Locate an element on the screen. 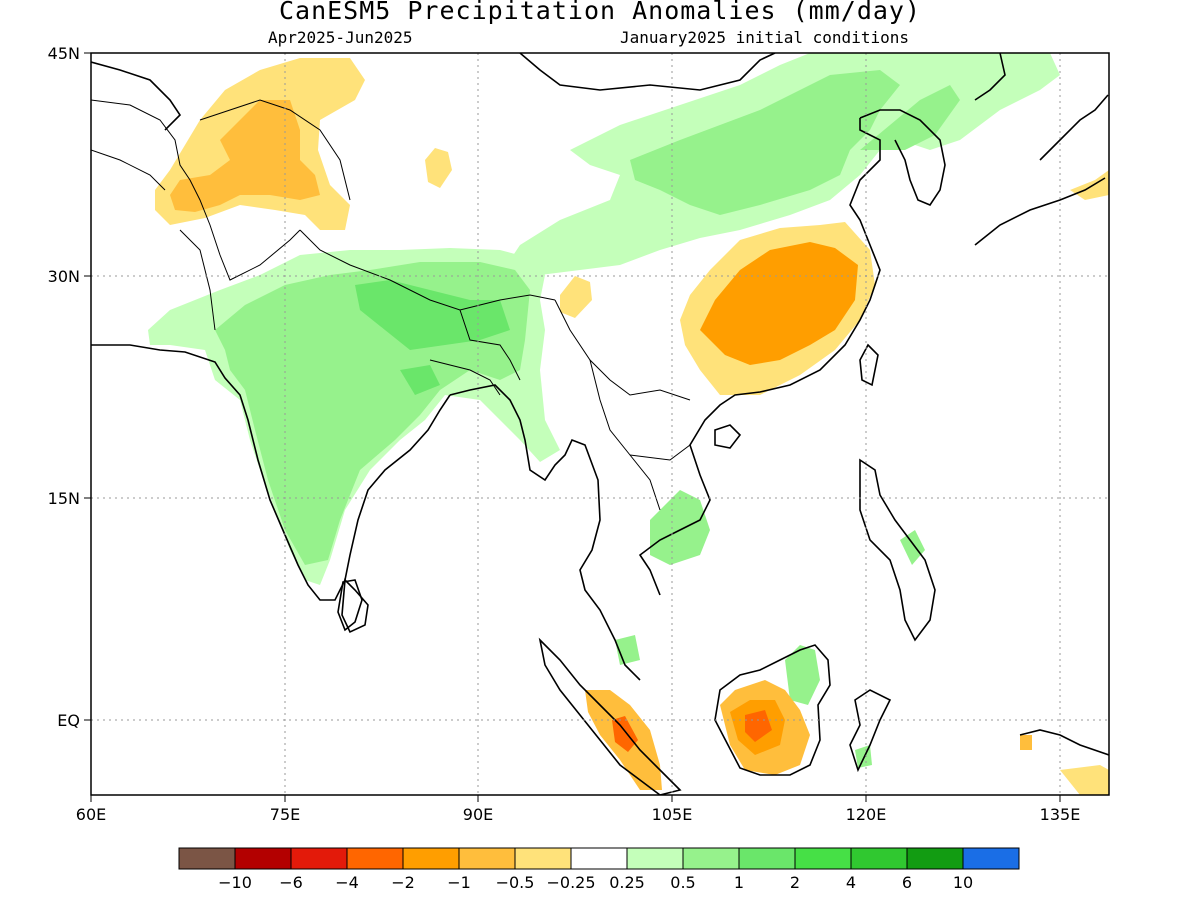 Image resolution: width=1200 pixels, height=900 pixels. anomaly-wet-bengal is located at coordinates (420, 380).